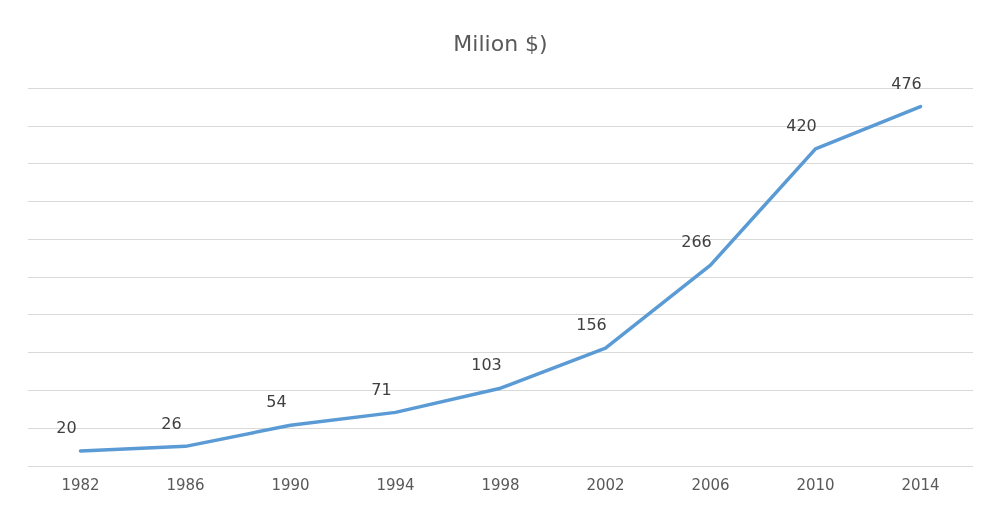 The height and width of the screenshot is (513, 1005). I want to click on data-label: 20, so click(66, 428).